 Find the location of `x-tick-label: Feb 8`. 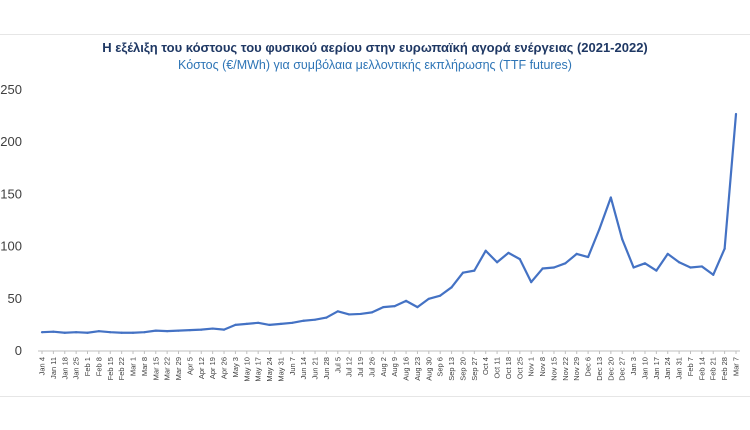

x-tick-label: Feb 8 is located at coordinates (98, 366).